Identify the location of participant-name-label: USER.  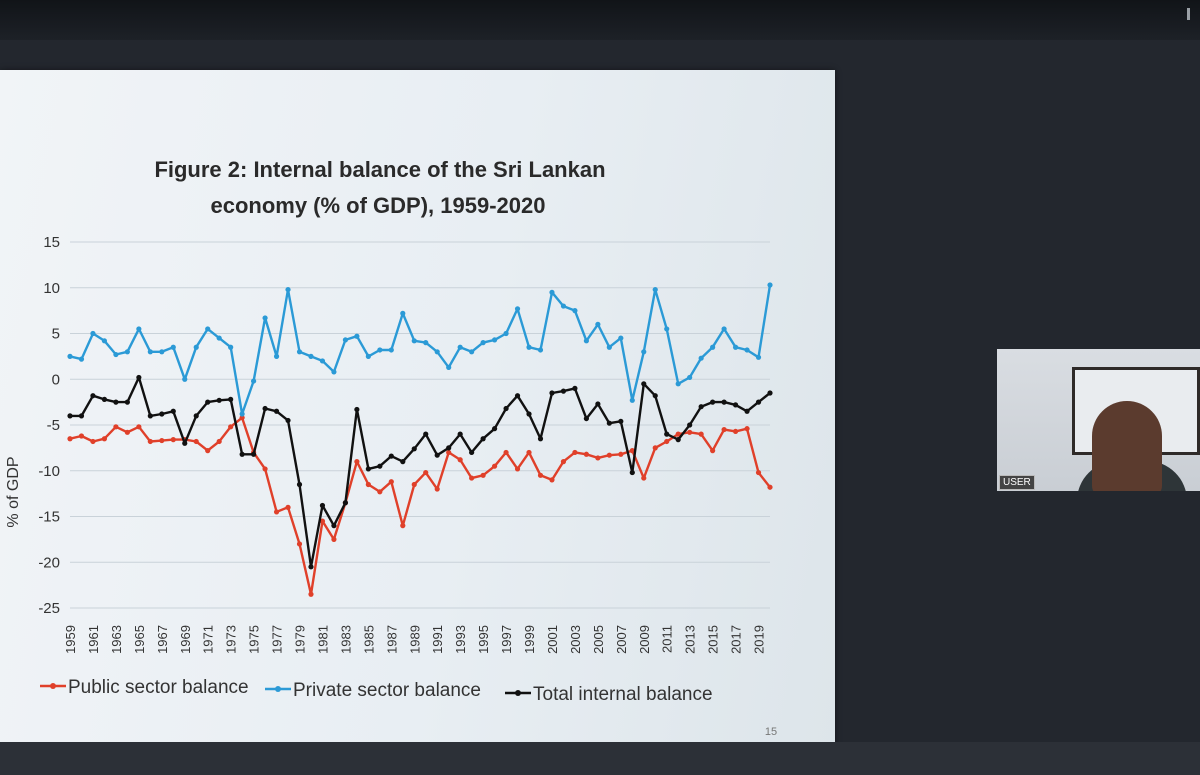
(1017, 482).